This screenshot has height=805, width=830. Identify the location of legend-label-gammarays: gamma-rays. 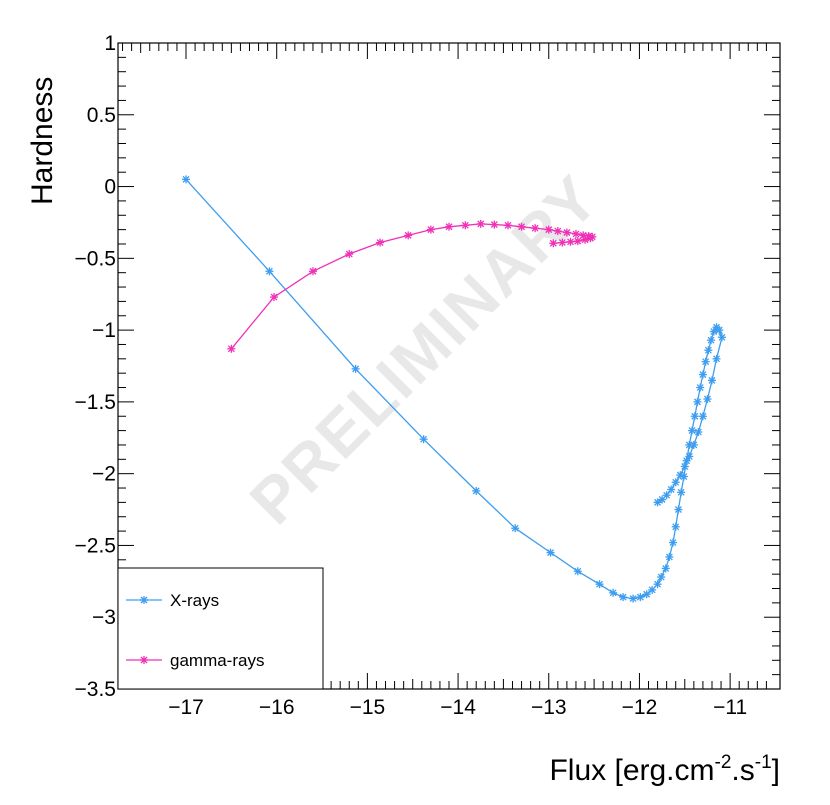
(217, 660).